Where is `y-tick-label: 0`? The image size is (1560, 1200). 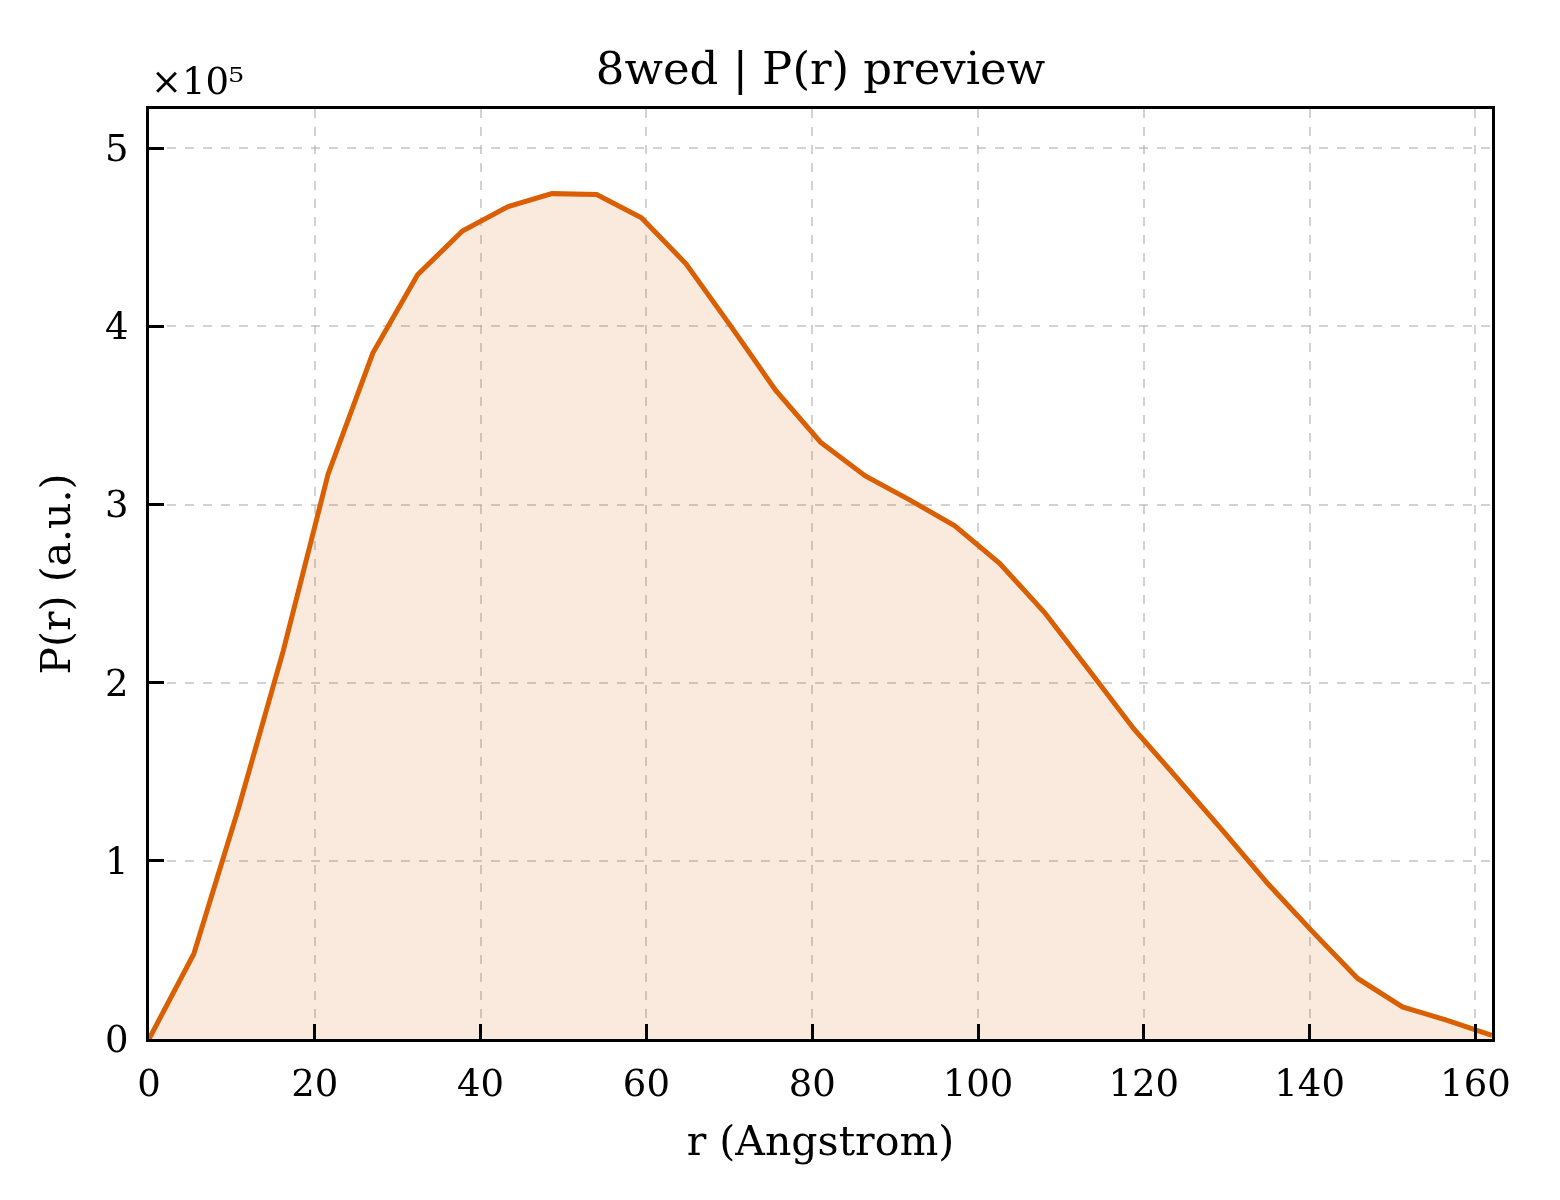 y-tick-label: 0 is located at coordinates (117, 1039).